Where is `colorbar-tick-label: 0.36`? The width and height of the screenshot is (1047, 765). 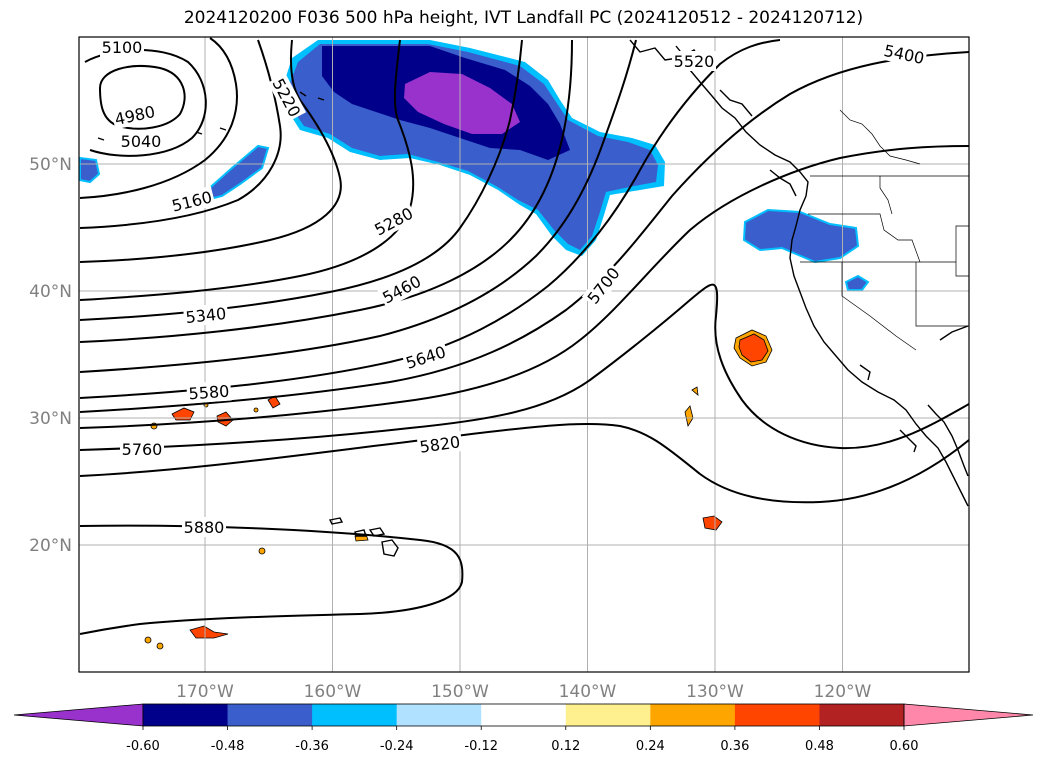 colorbar-tick-label: 0.36 is located at coordinates (734, 746).